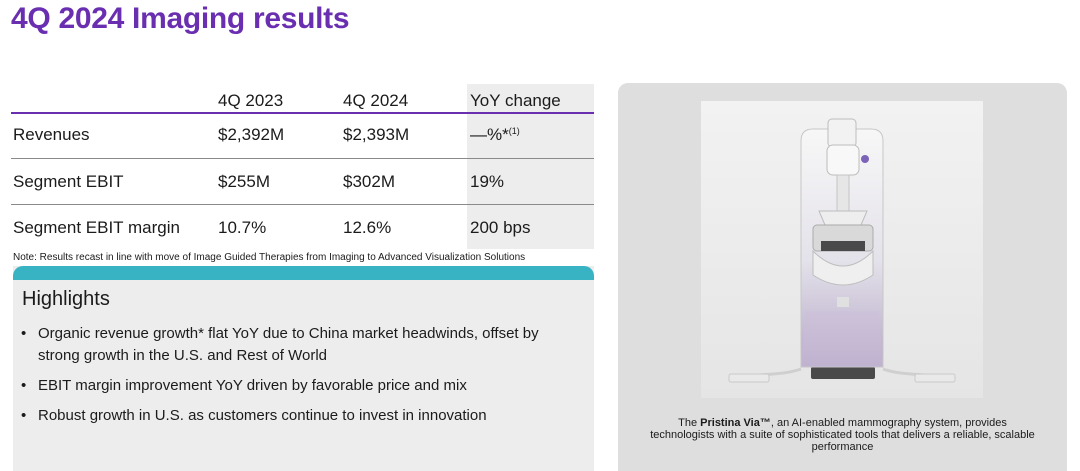  Describe the element at coordinates (689, 423) in the screenshot. I see `caption-prefix: The` at that location.